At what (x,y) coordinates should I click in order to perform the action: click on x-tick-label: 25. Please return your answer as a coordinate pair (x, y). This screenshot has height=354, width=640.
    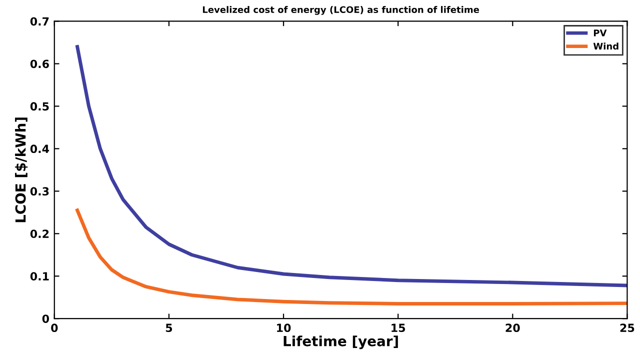
    Looking at the image, I should click on (627, 328).